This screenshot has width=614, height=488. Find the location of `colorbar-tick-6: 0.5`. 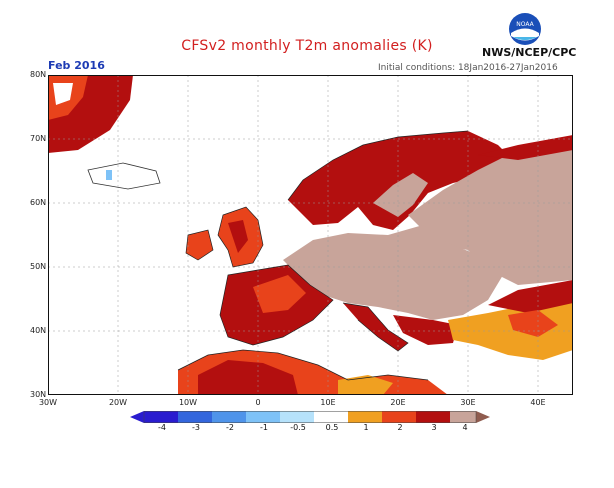

colorbar-tick-6: 0.5 is located at coordinates (332, 427).